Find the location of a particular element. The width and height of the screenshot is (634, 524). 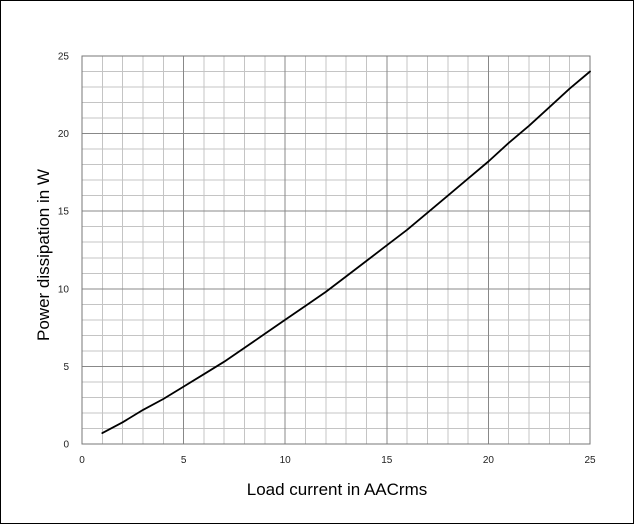

x-tick-label: 0 is located at coordinates (82, 460).